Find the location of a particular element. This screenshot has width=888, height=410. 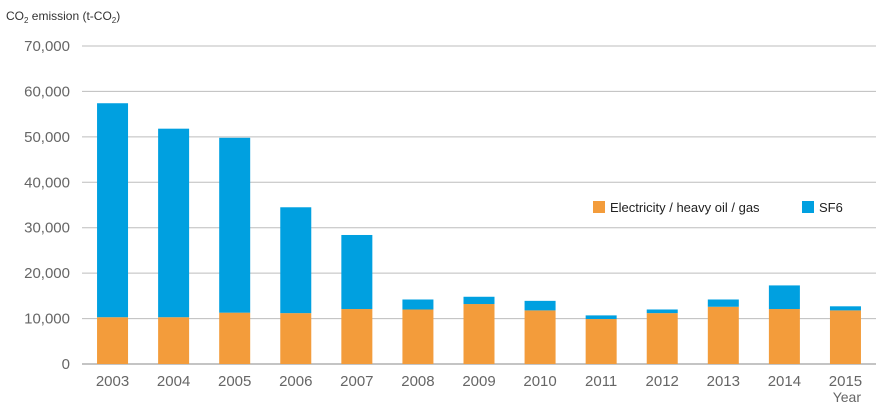

y-tick-label: 20,000 is located at coordinates (47, 273).